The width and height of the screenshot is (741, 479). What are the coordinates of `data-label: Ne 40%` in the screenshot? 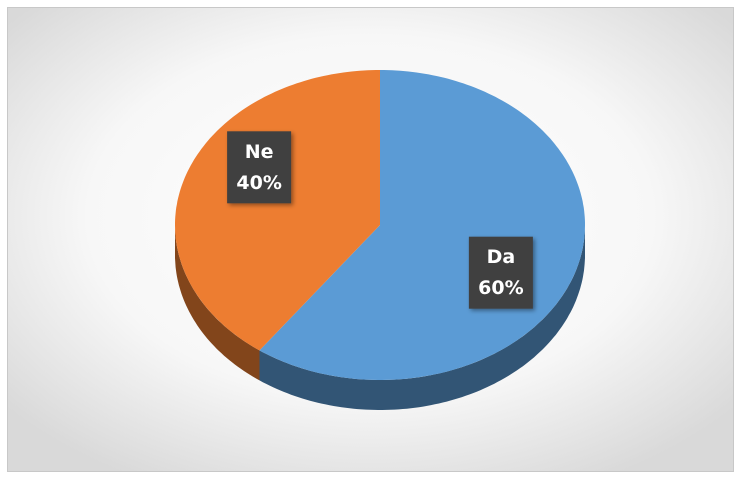 It's located at (259, 167).